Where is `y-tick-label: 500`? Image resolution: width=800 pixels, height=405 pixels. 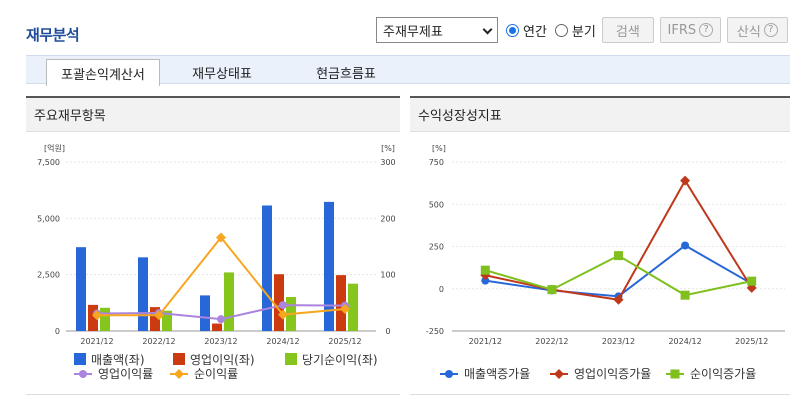 y-tick-label: 500 is located at coordinates (436, 204).